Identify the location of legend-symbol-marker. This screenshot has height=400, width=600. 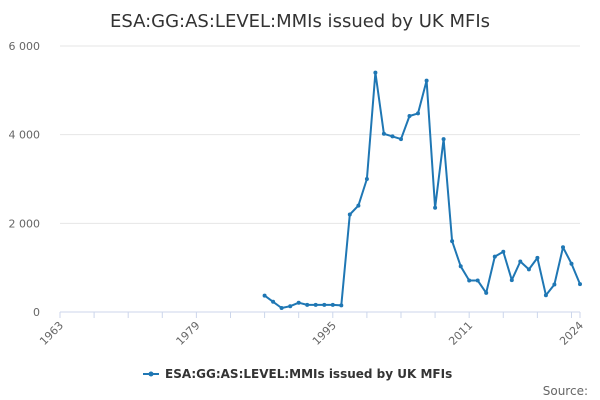
(151, 374).